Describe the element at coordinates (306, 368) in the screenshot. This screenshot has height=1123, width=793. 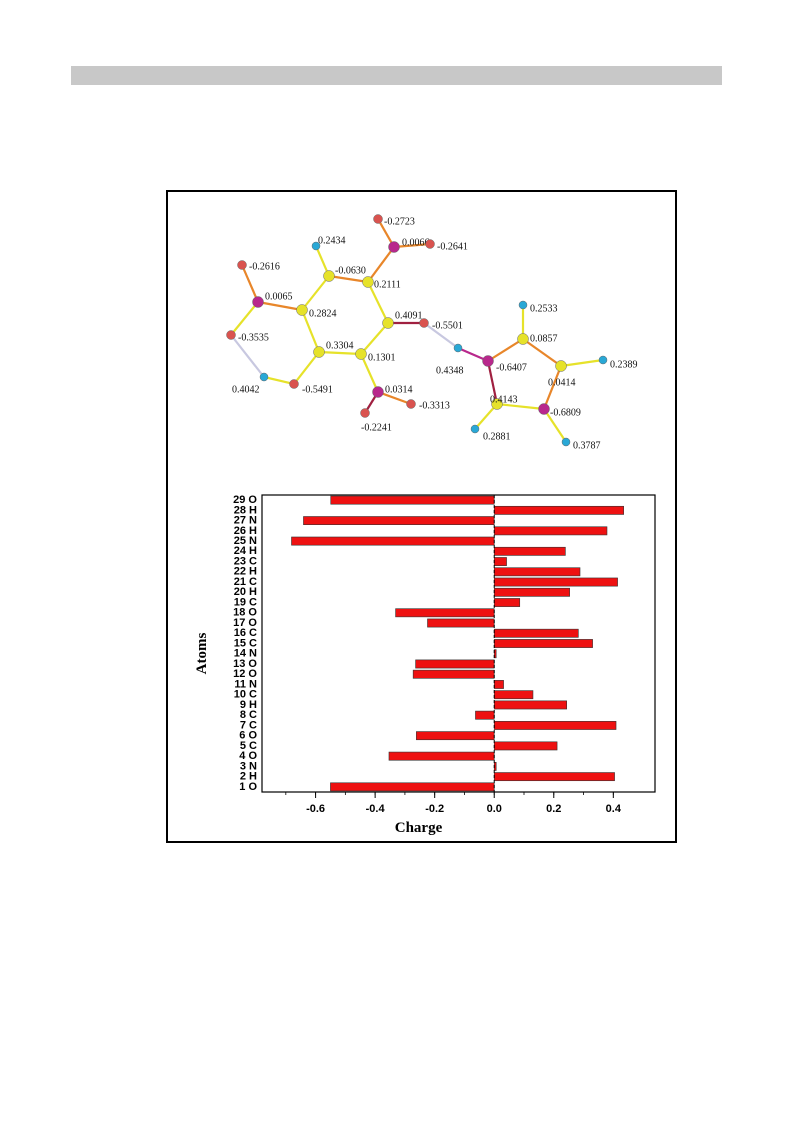
I see `bond-a13-a16` at that location.